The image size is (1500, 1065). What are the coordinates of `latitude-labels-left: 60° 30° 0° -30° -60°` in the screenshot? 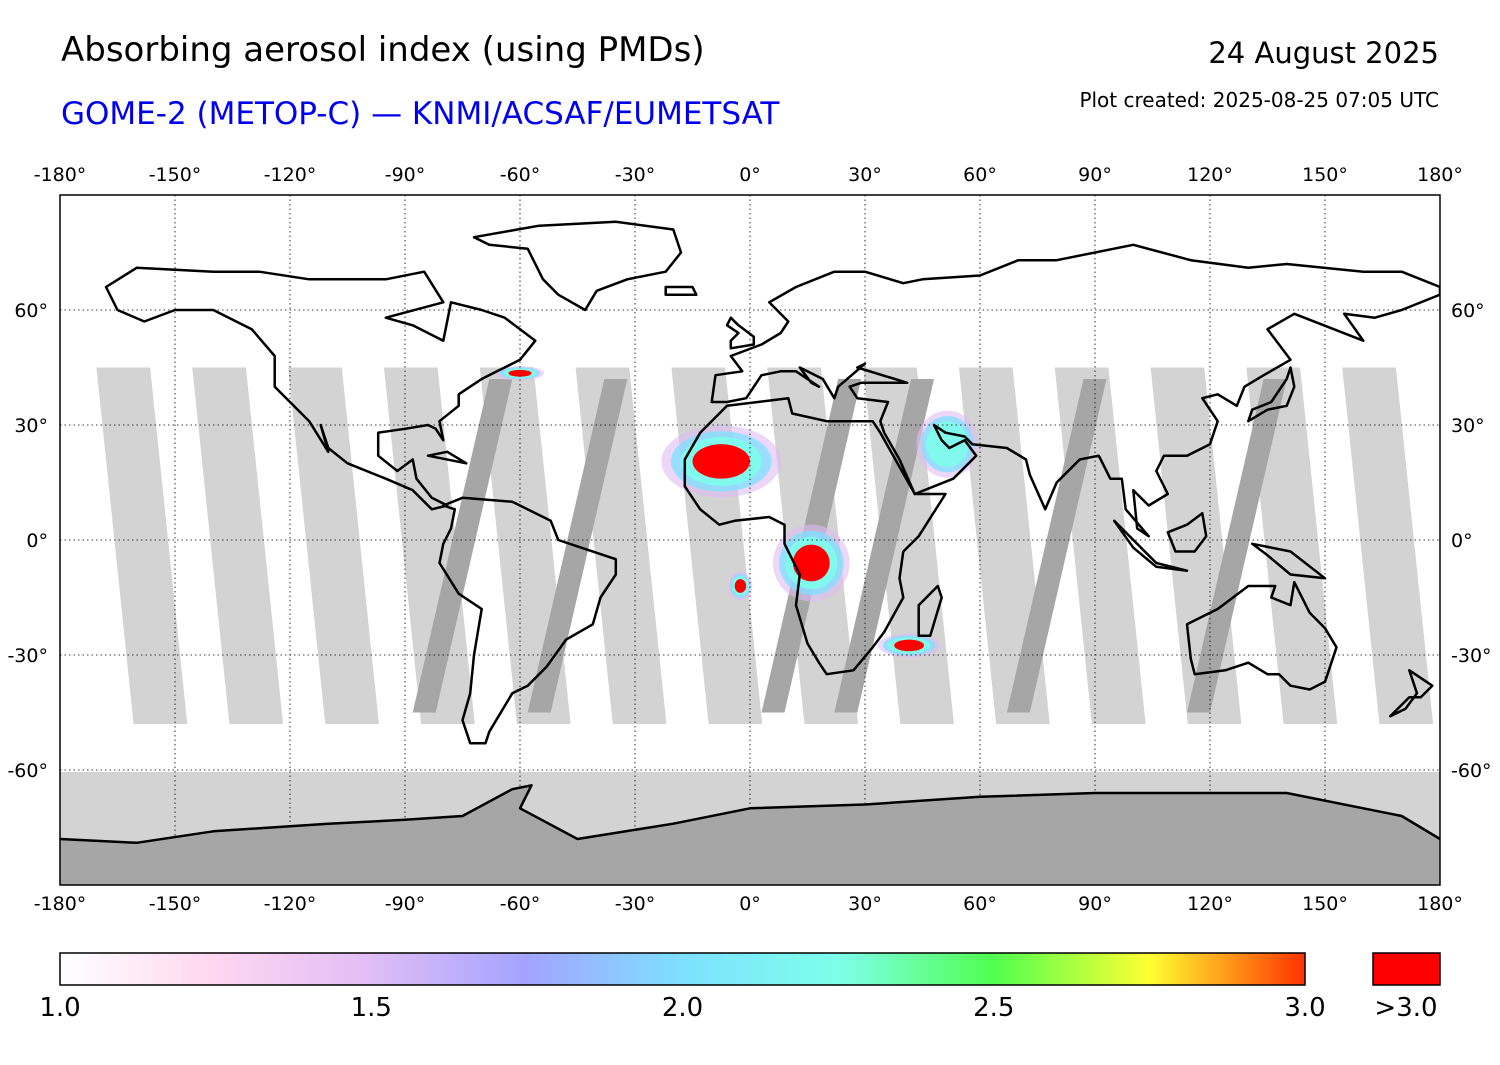 It's located at (27, 541).